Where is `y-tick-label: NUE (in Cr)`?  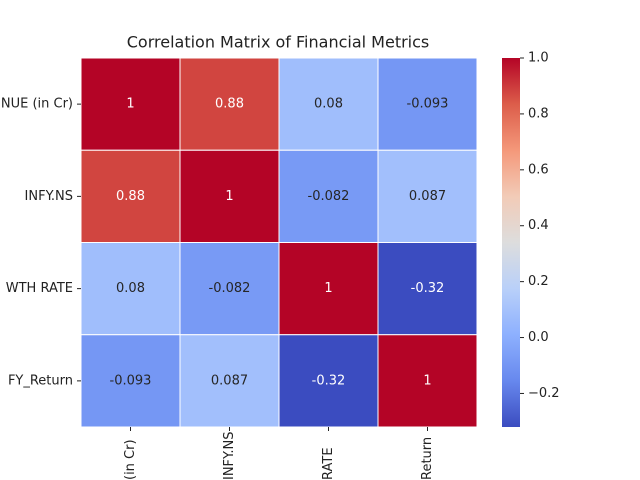
y-tick-label: NUE (in Cr) is located at coordinates (37, 104).